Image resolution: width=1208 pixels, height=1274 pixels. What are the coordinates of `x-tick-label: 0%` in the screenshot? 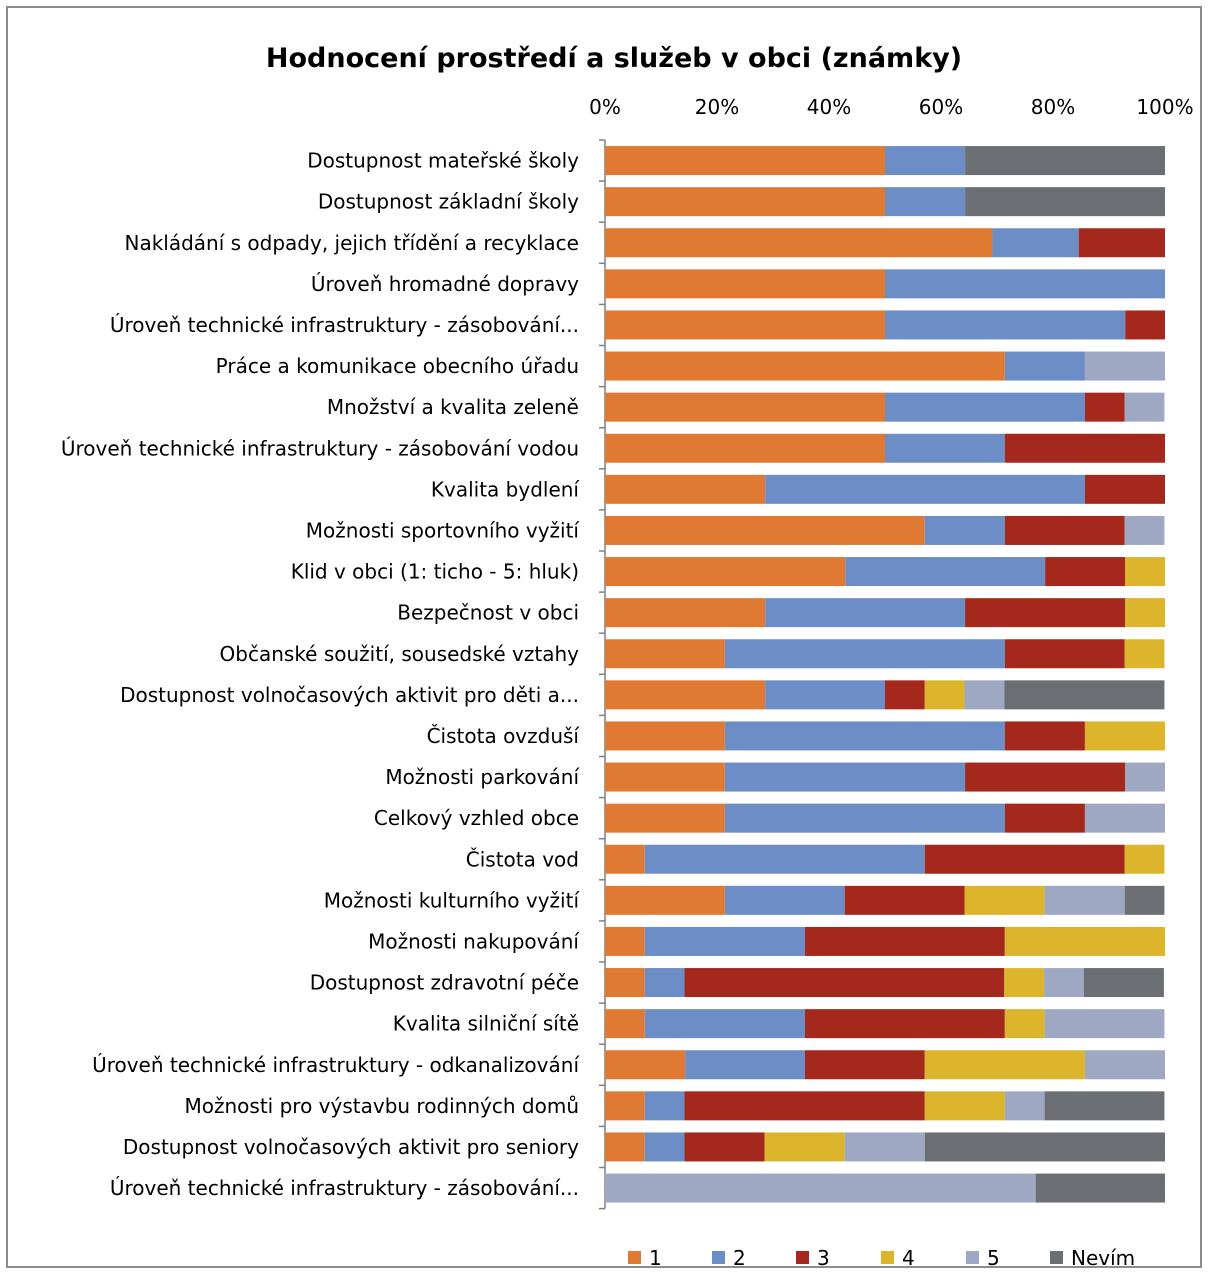 It's located at (605, 107).